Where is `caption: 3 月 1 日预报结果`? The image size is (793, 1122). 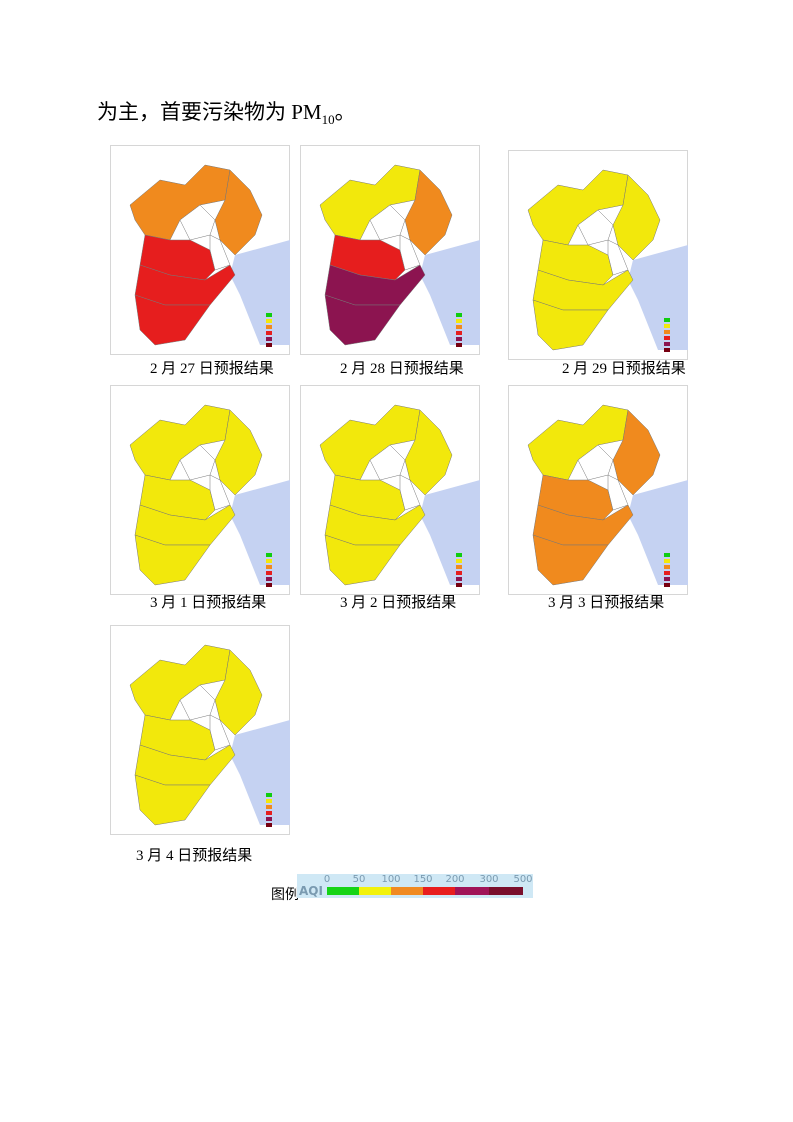
caption: 3 月 1 日预报结果 is located at coordinates (208, 603).